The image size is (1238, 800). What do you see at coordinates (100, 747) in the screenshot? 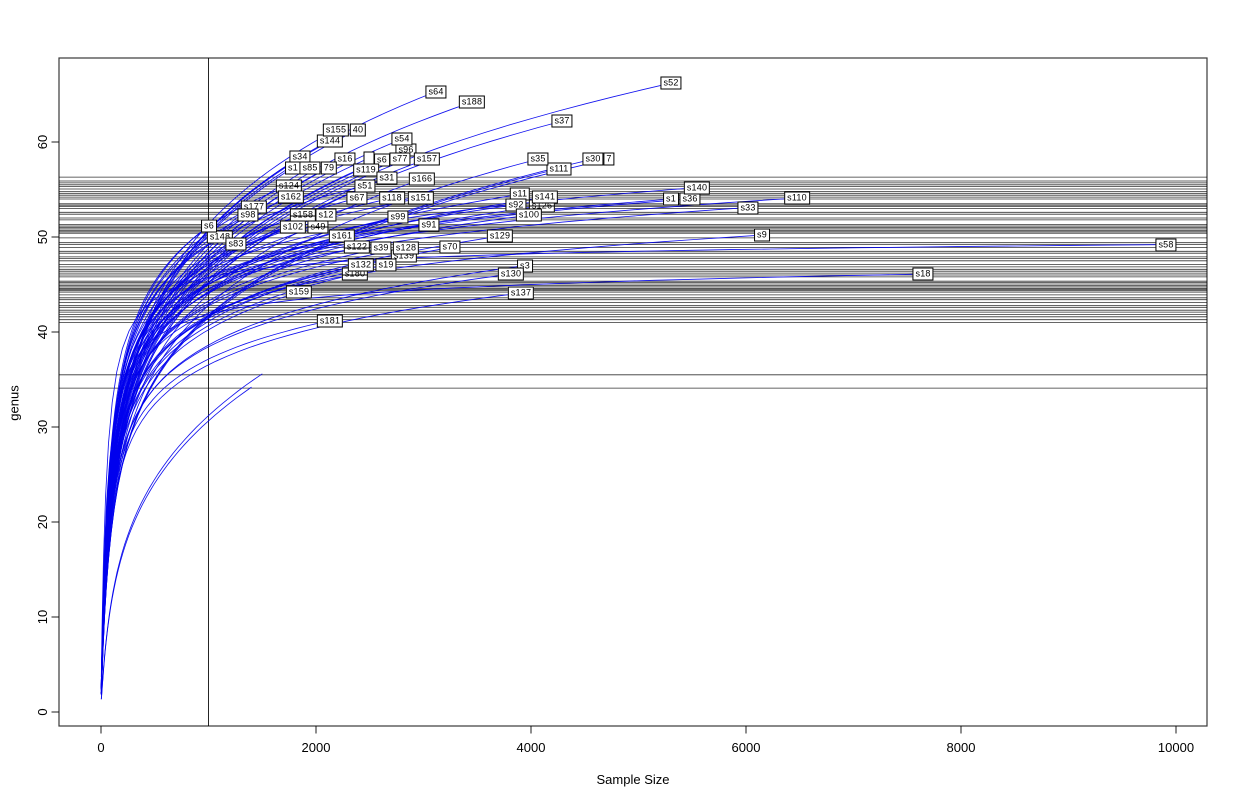
I see `x-tick-label-0: 0` at bounding box center [100, 747].